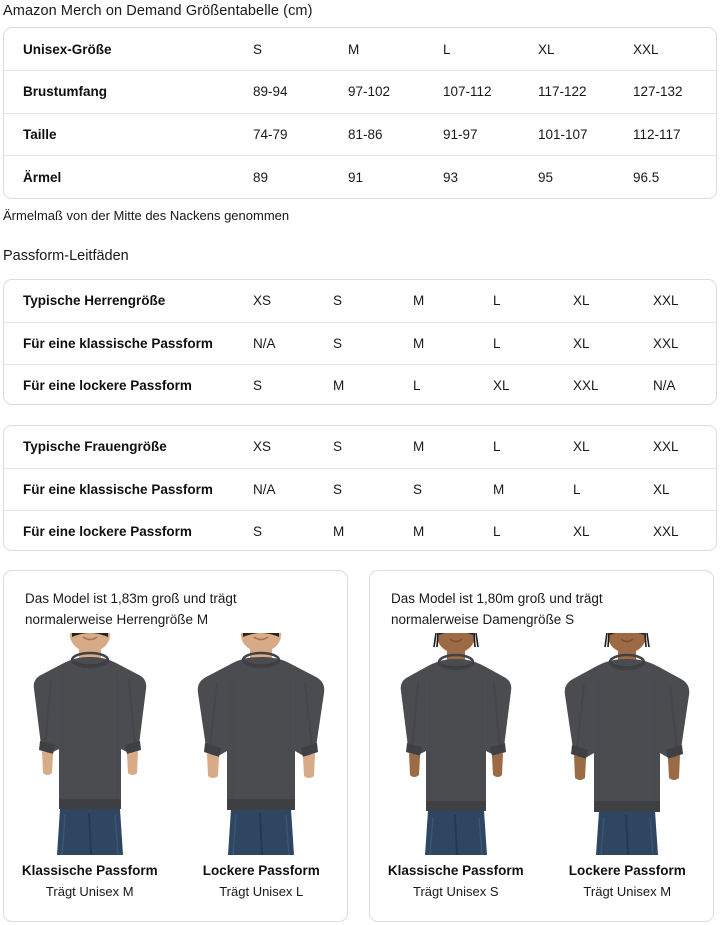  What do you see at coordinates (293, 342) in the screenshot?
I see `mens-classic-xs: N/A` at bounding box center [293, 342].